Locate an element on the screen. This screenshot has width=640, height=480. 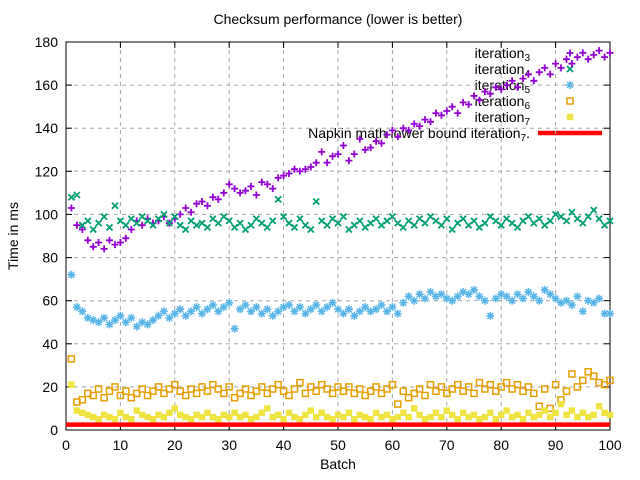
x-tick-label: 70 is located at coordinates (447, 445).